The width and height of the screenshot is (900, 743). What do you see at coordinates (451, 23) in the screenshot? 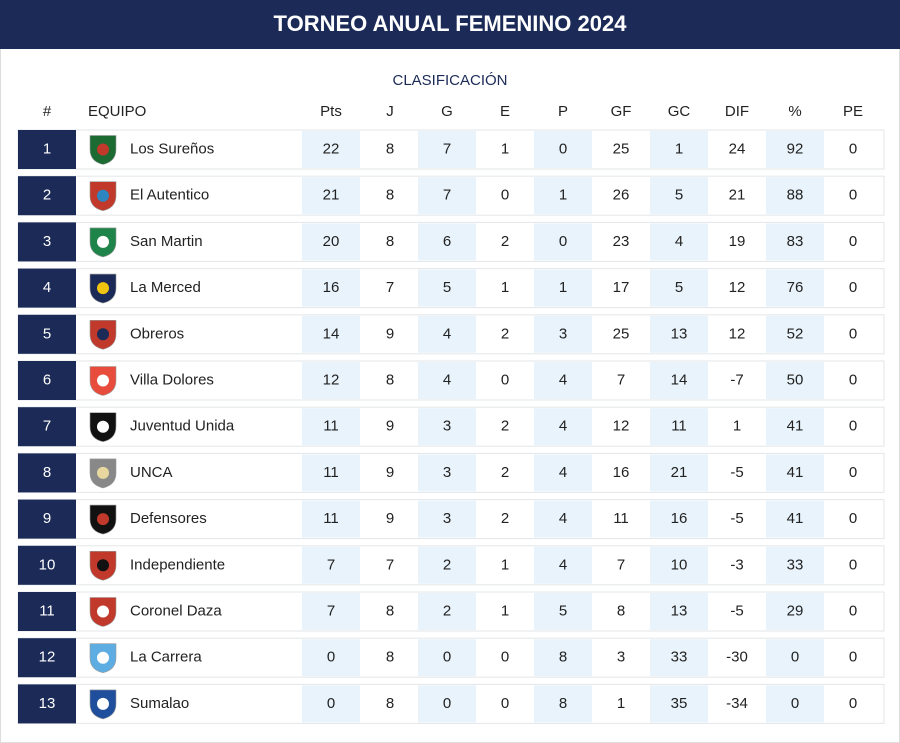
I see `page-title: TORNEO ANUAL FEMENINO 2024` at bounding box center [451, 23].